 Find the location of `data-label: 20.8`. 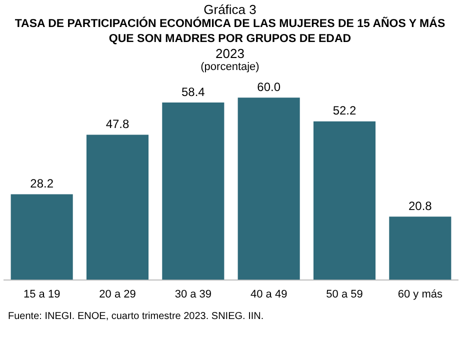

data-label: 20.8 is located at coordinates (420, 205).